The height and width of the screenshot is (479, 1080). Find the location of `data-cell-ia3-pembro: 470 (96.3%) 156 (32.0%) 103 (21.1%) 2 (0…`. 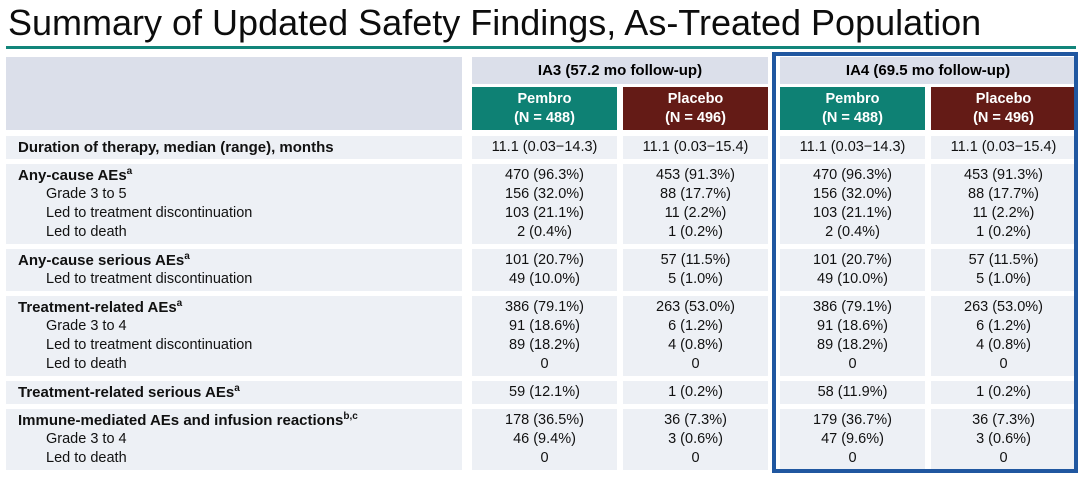

data-cell-ia3-pembro: 470 (96.3%) 156 (32.0%) 103 (21.1%) 2 (0… is located at coordinates (544, 204).